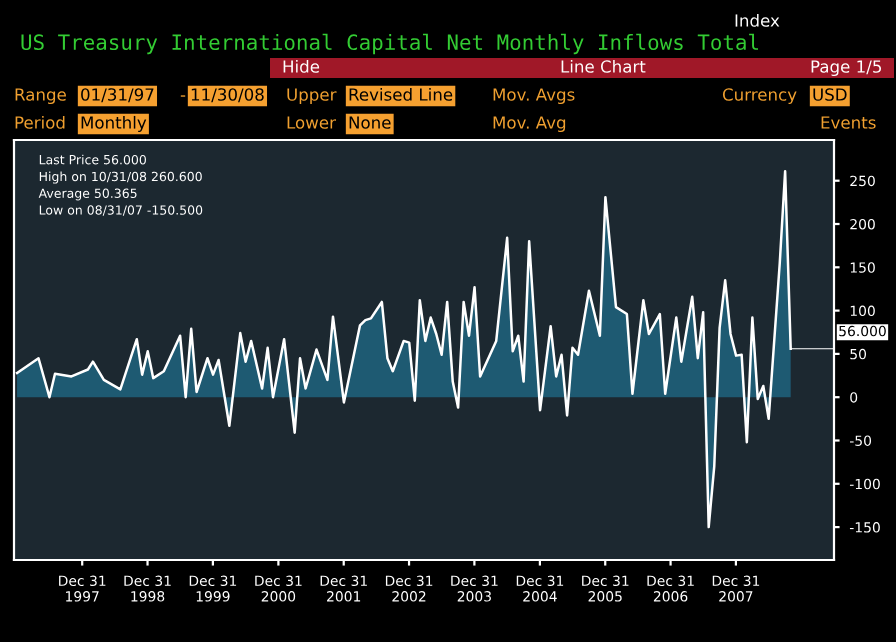  What do you see at coordinates (603, 66) in the screenshot?
I see `text: Line Chart` at bounding box center [603, 66].